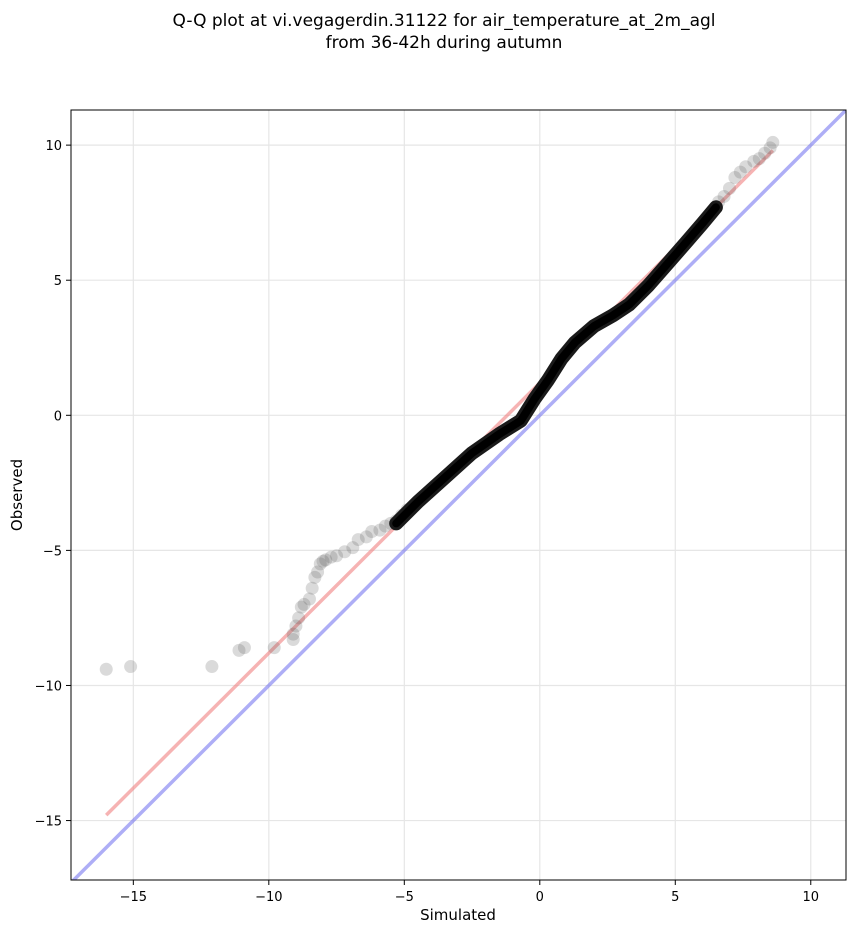 This screenshot has height=934, width=854. I want to click on y-tick-label: −5, so click(52, 551).